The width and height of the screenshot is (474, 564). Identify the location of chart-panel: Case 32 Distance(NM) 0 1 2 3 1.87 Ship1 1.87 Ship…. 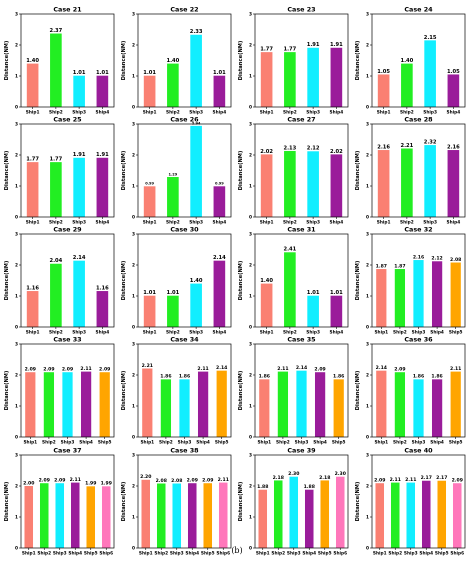
(410, 281).